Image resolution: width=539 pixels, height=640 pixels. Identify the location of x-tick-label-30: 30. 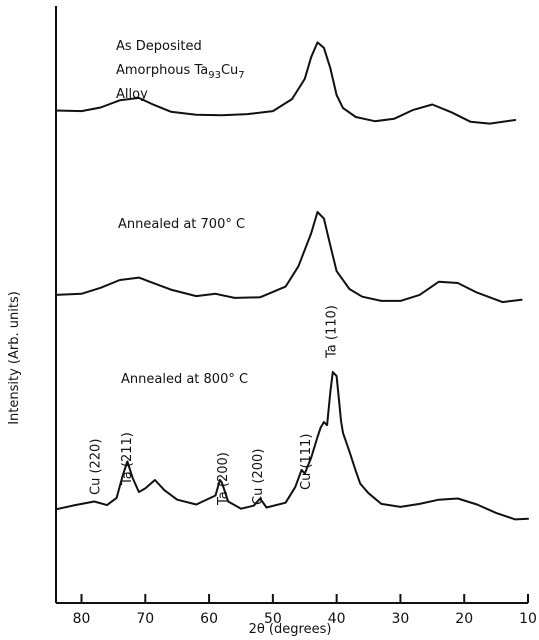
(401, 619).